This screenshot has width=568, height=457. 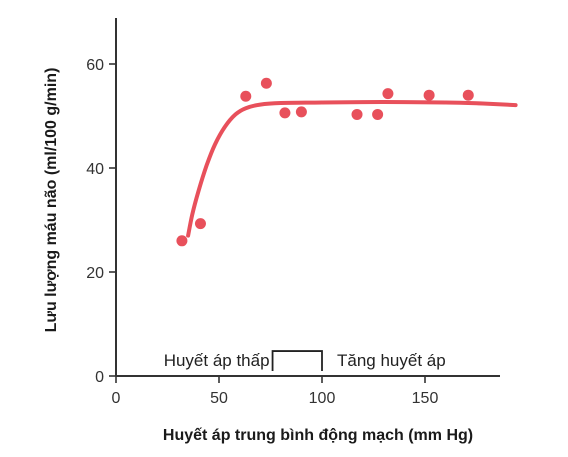 I want to click on y-tick-label: 0, so click(x=99, y=377).